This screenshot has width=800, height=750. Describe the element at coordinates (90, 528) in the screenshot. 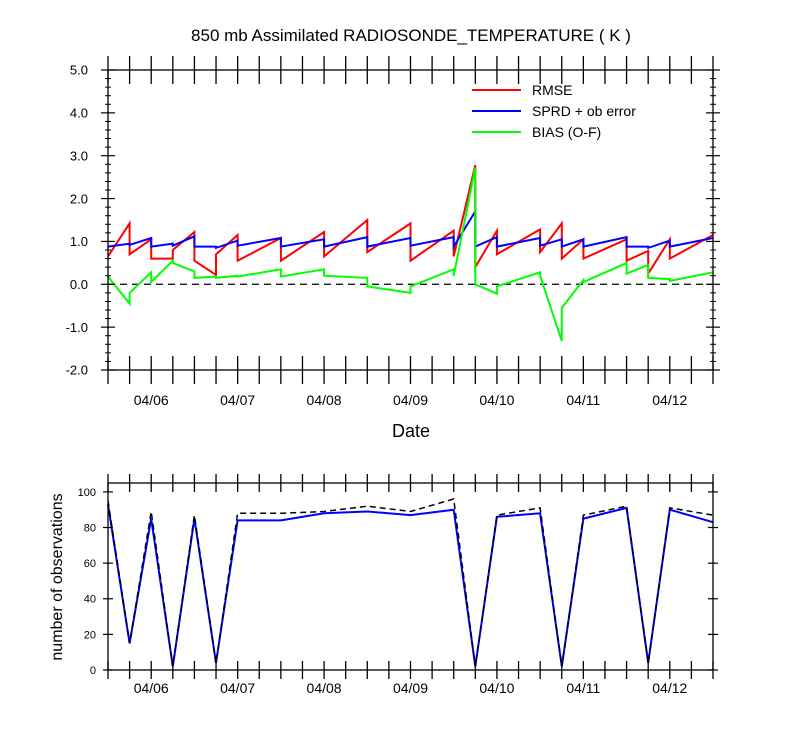

I see `y-tick-label: 80` at that location.